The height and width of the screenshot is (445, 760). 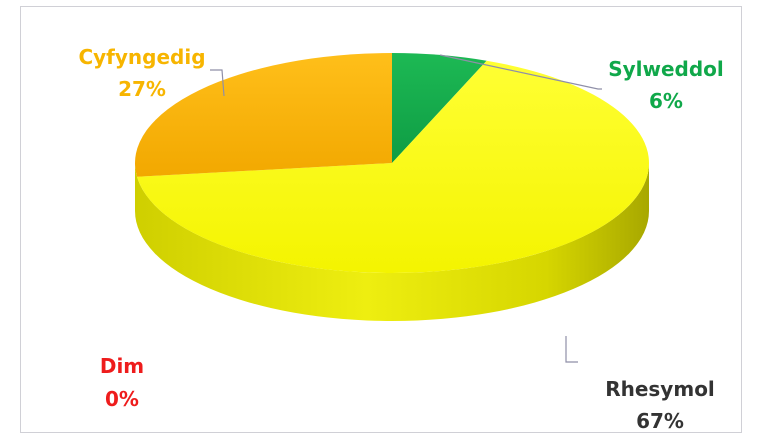 I want to click on label-sylweddol-name: Sylweddol, so click(x=666, y=69).